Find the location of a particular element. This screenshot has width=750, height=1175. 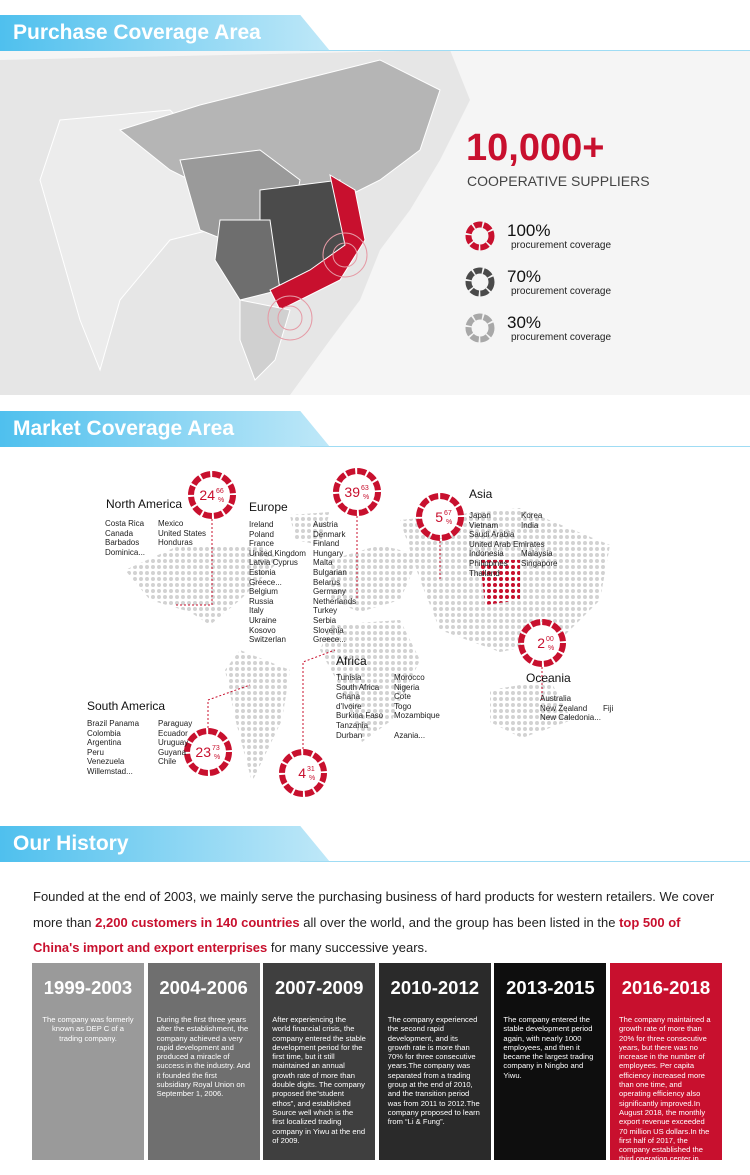

country: Durban is located at coordinates (349, 735).